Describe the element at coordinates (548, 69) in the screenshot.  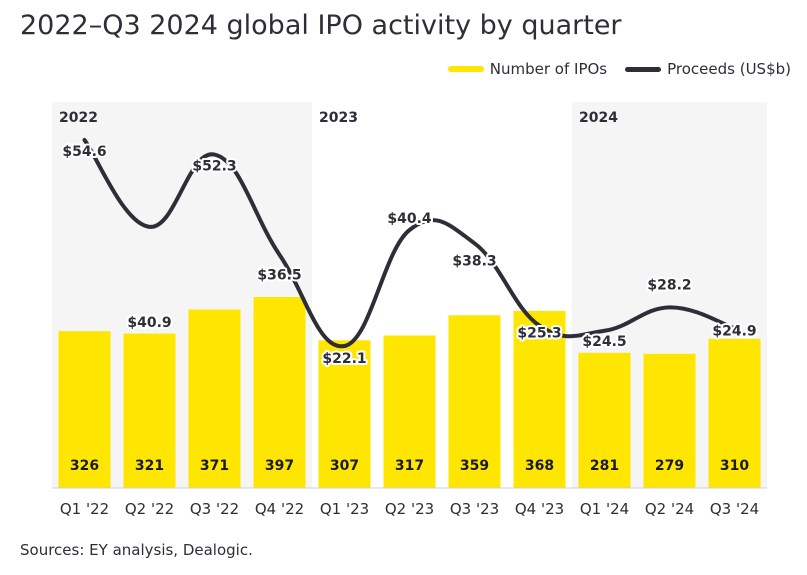
I see `legend-label-ipos: Number of IPOs` at that location.